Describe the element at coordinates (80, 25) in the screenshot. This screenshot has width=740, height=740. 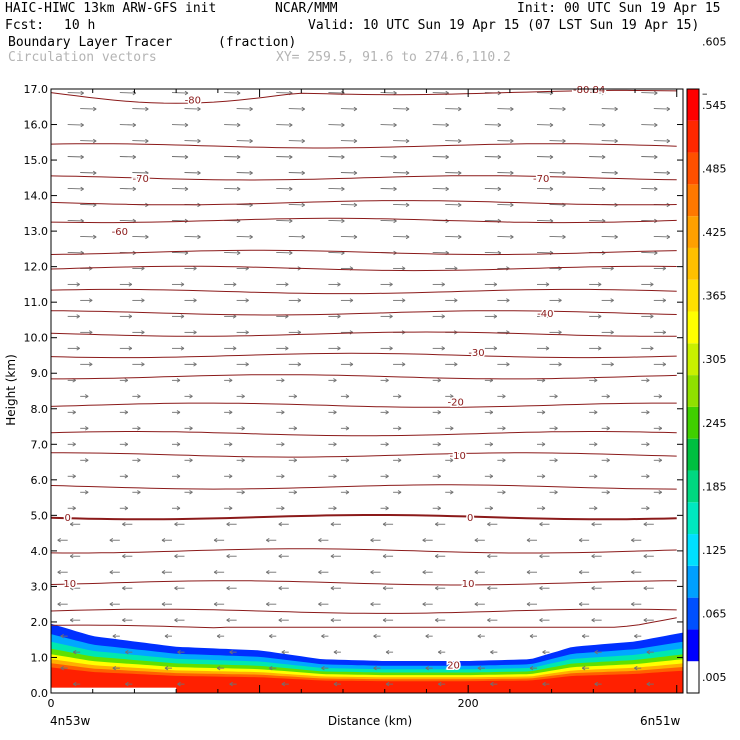
I see `forecast-hour-value: 10 h` at that location.